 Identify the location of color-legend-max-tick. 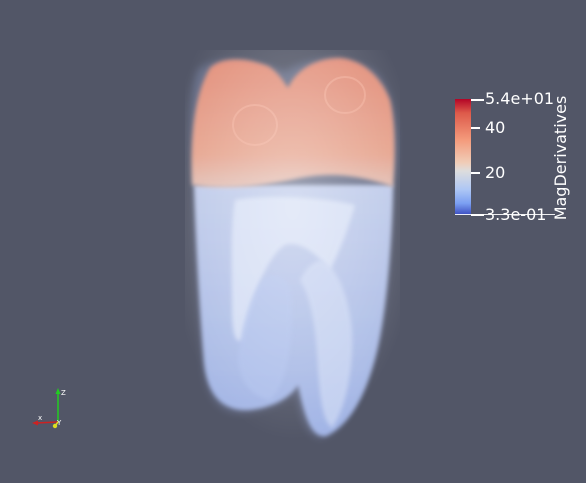
(477, 100).